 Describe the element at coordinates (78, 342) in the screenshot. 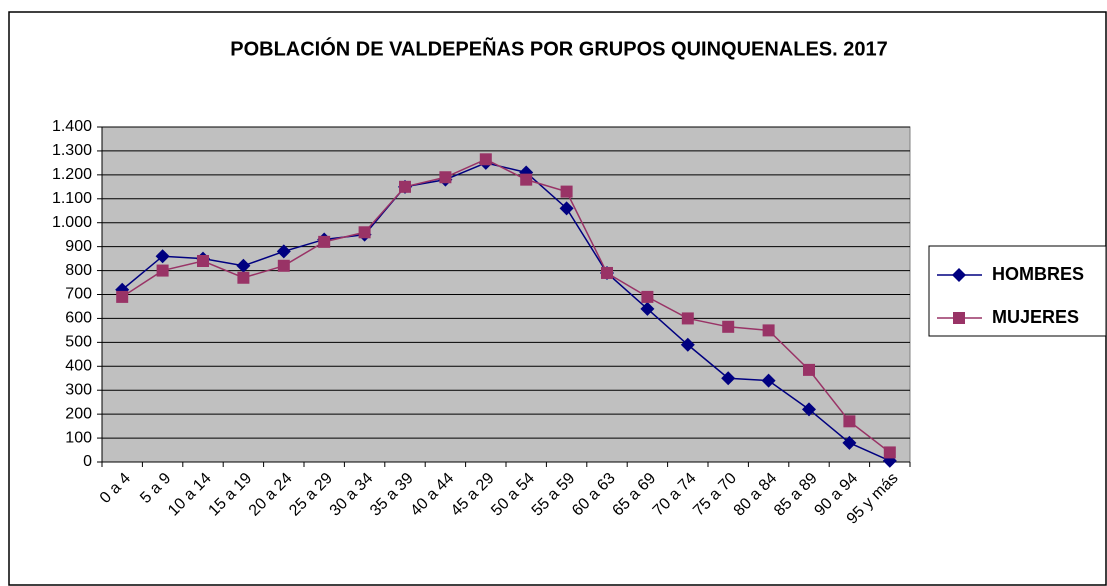

I see `y-tick-label: 500` at that location.